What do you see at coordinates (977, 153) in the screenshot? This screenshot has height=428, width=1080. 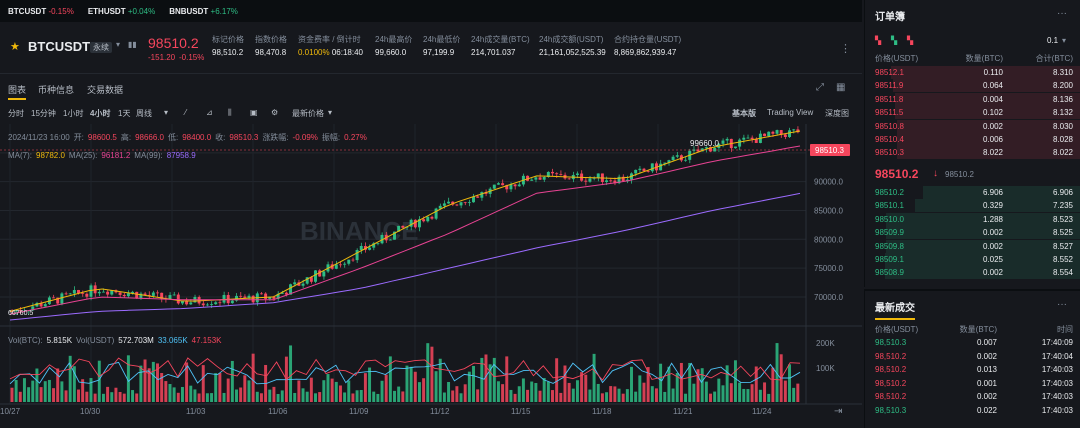 I see `orderbook-row: 98510.3 8.022 8.022` at bounding box center [977, 153].